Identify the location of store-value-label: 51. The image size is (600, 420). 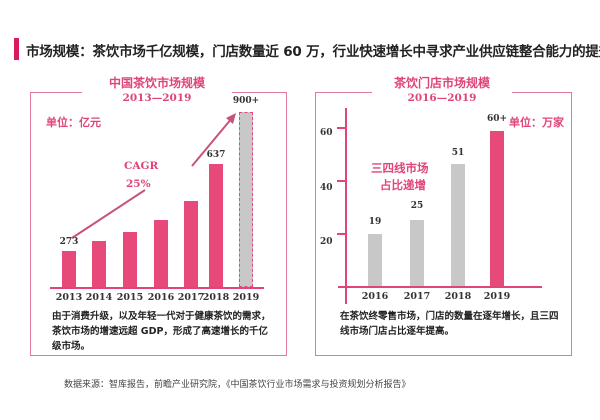
(458, 153).